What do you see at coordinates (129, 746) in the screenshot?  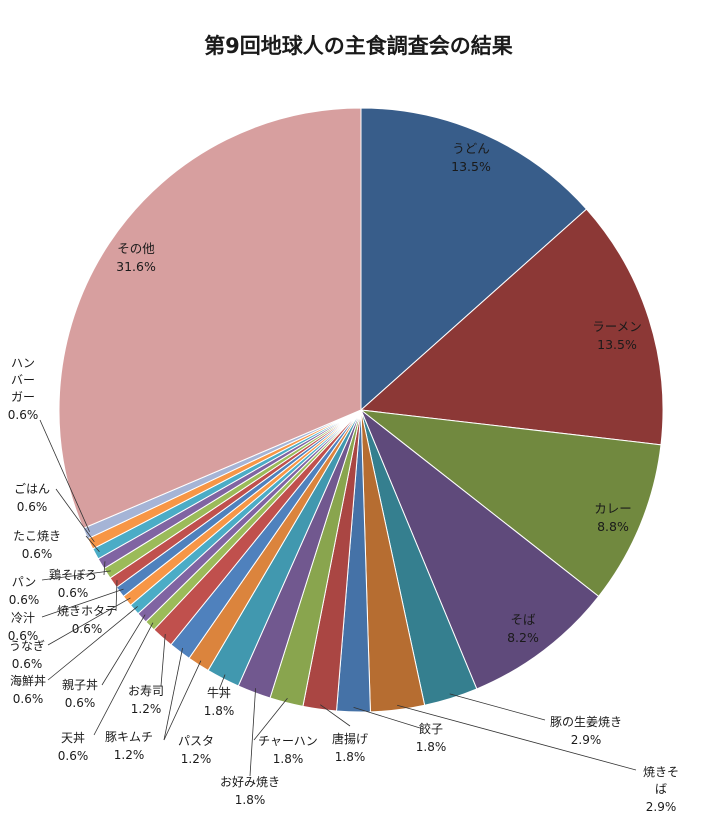 I see `slice-13-label: 豚キムチ 1.2%` at bounding box center [129, 746].